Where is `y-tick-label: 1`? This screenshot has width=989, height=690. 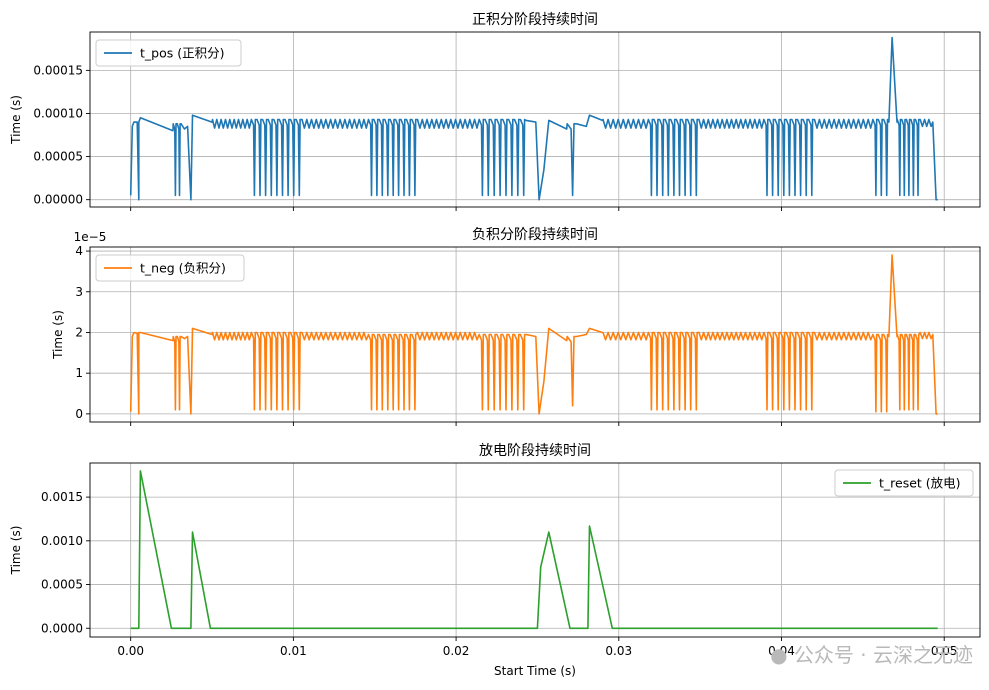
y-tick-label: 1 is located at coordinates (79, 373).